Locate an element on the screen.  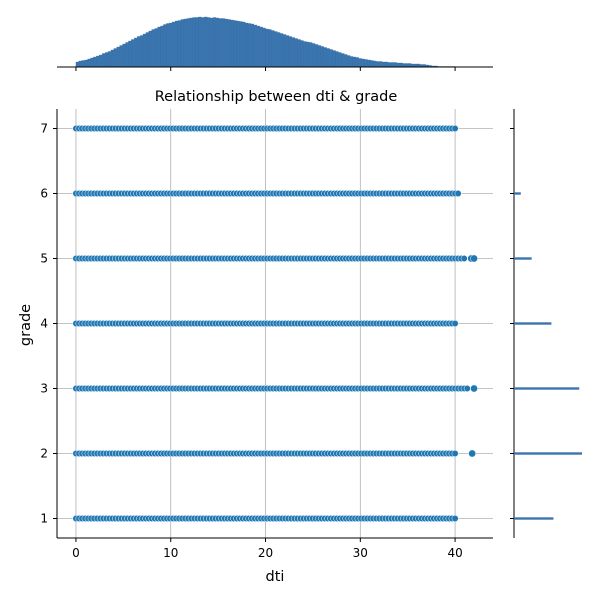
marginal-y-histogram is located at coordinates (546, 323).